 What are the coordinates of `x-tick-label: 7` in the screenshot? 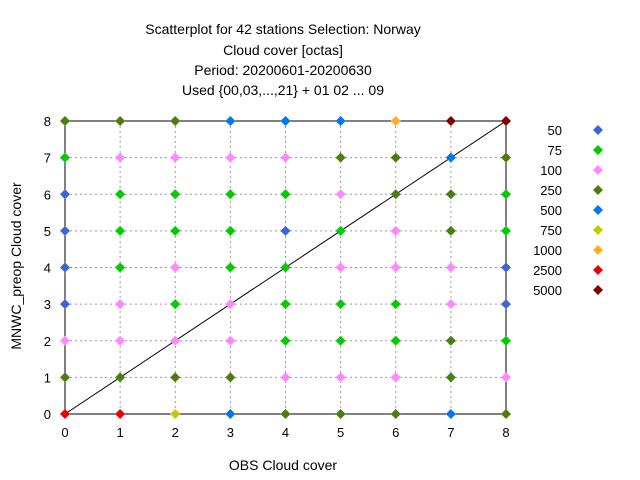 It's located at (450, 432).